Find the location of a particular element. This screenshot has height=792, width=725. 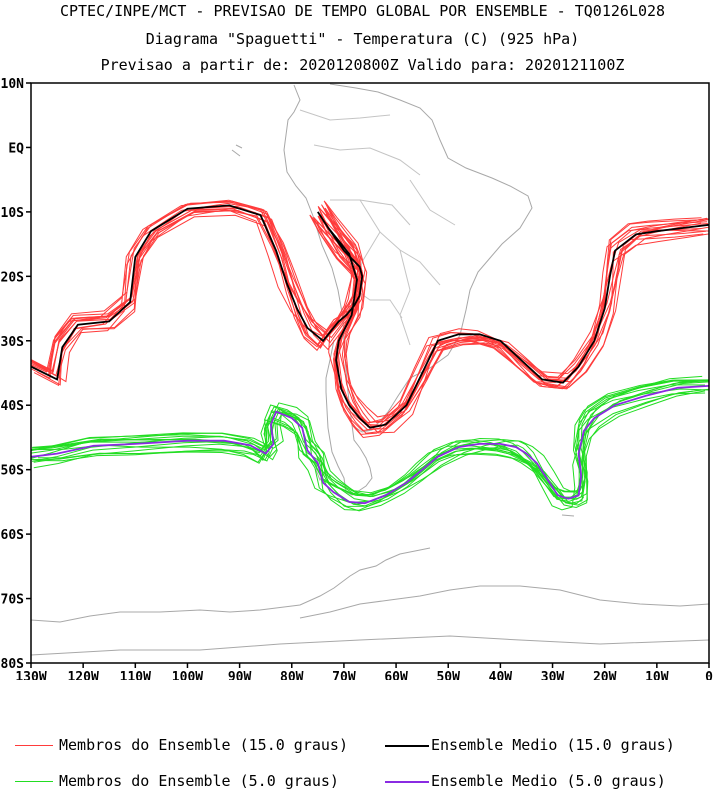

antarctica-coastline is located at coordinates (370, 601).